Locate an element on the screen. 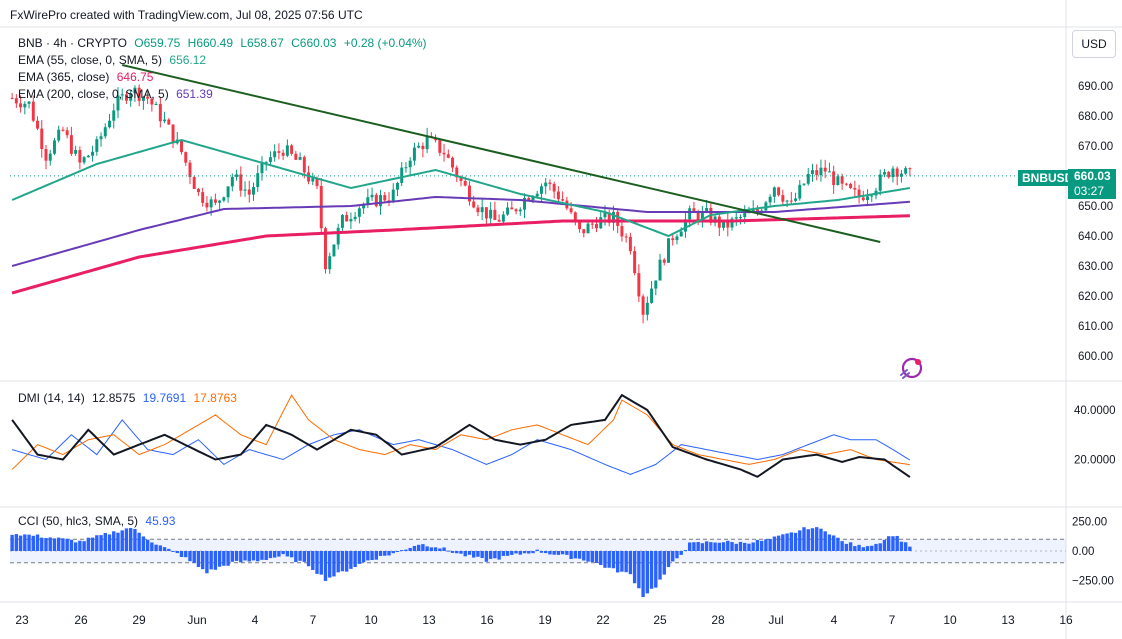 The image size is (1122, 639). tradingview-logo-icon is located at coordinates (911, 368).